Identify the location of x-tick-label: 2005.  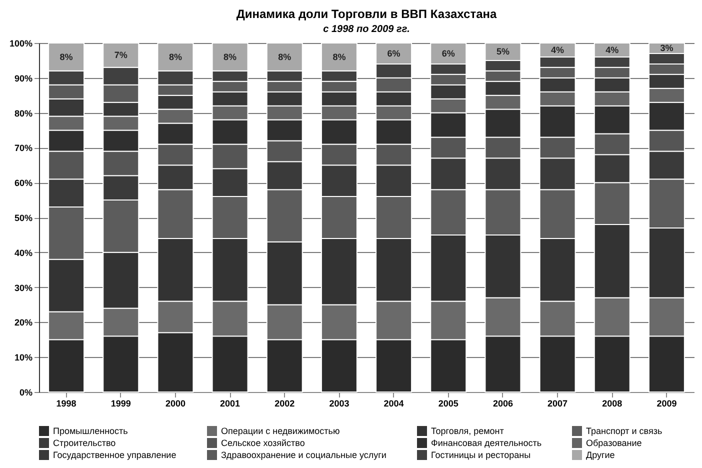
(448, 403).